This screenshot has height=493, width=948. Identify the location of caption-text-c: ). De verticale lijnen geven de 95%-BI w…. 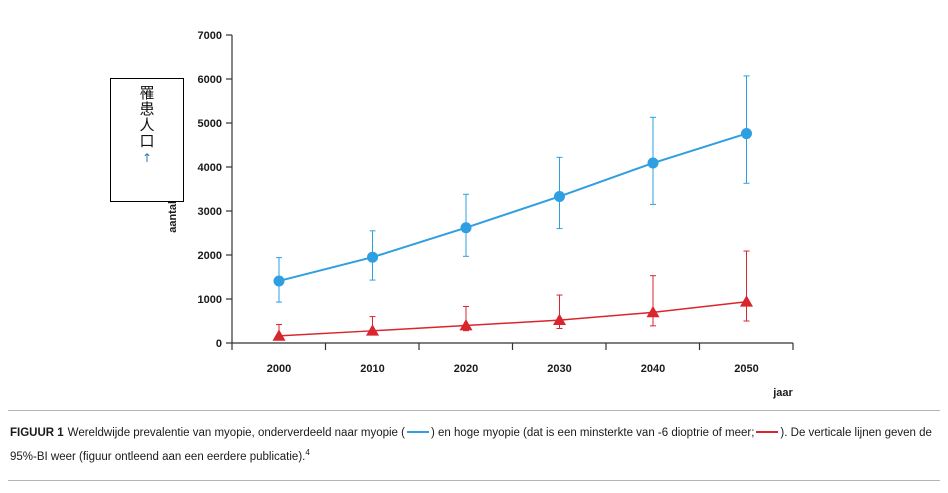
(471, 445).